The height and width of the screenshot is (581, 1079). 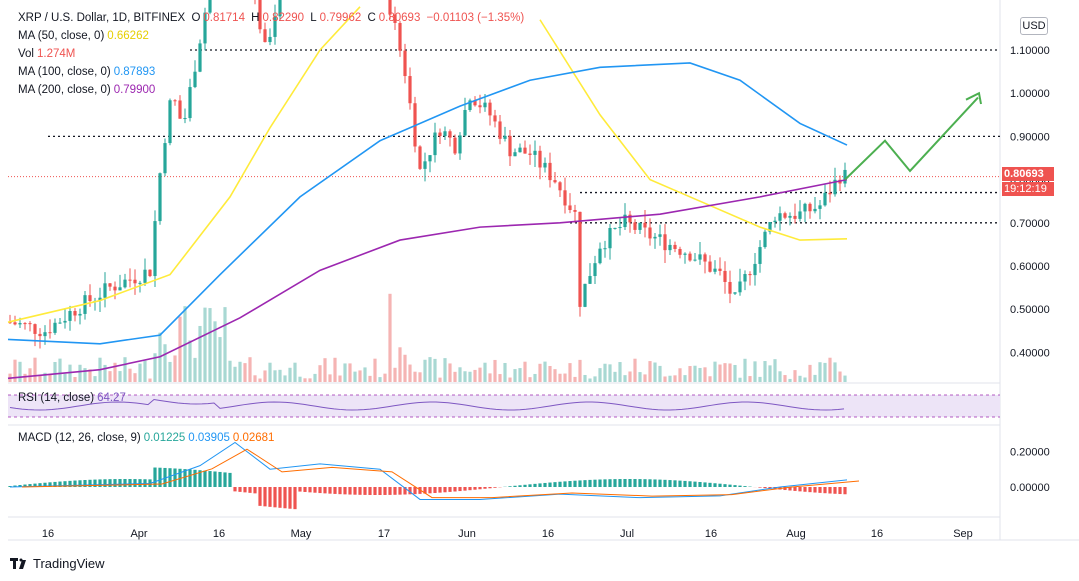 I want to click on time-axis-label: Jul, so click(x=627, y=534).